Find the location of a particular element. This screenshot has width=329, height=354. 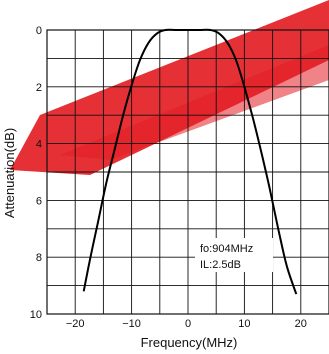

y-axis-title: Attenuation(dB) is located at coordinates (9, 173).